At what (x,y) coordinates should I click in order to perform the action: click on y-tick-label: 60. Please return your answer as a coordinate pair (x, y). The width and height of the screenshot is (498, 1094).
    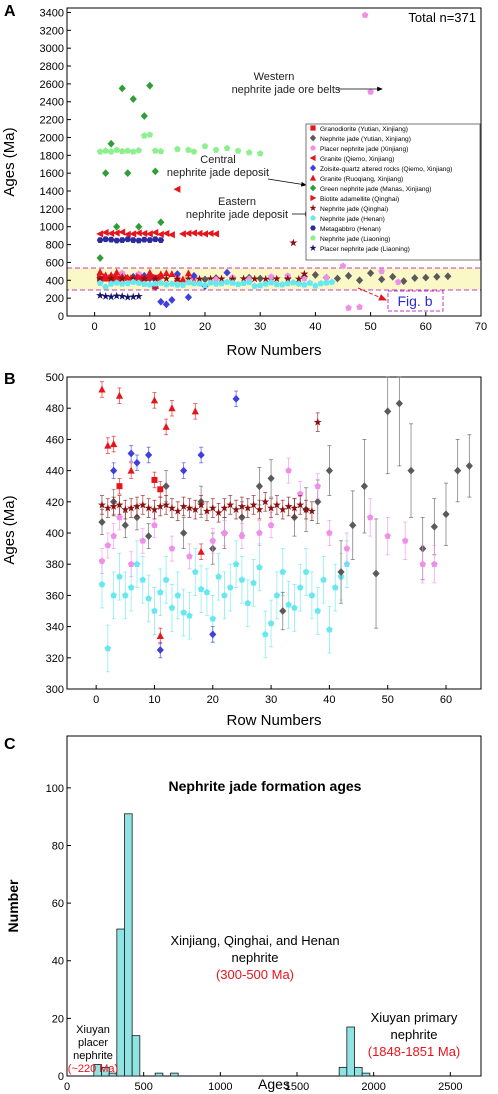
    Looking at the image, I should click on (58, 904).